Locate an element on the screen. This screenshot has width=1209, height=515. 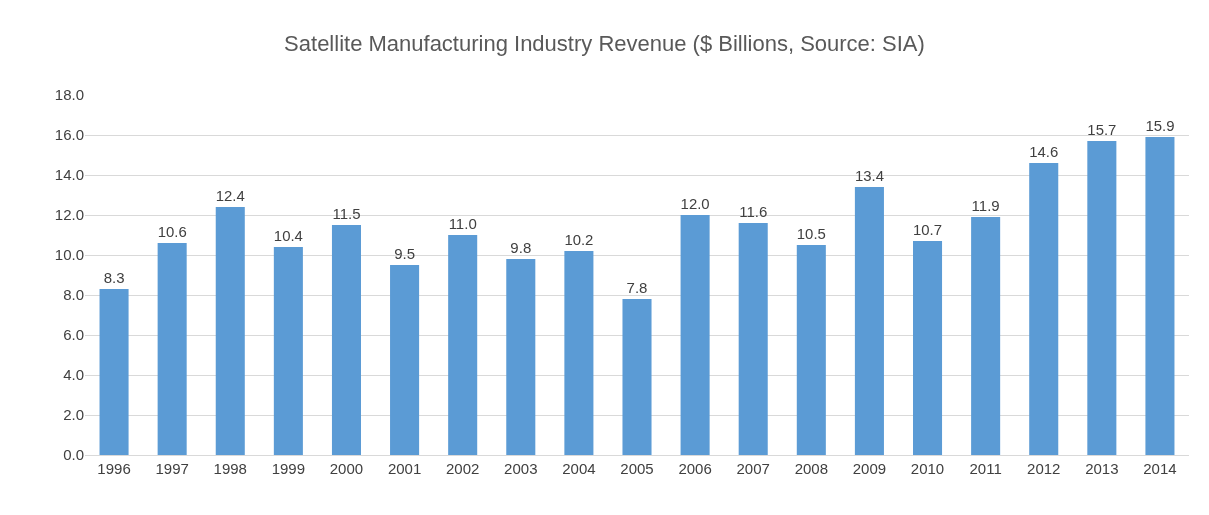
x-tick-label: 2009 is located at coordinates (869, 468).